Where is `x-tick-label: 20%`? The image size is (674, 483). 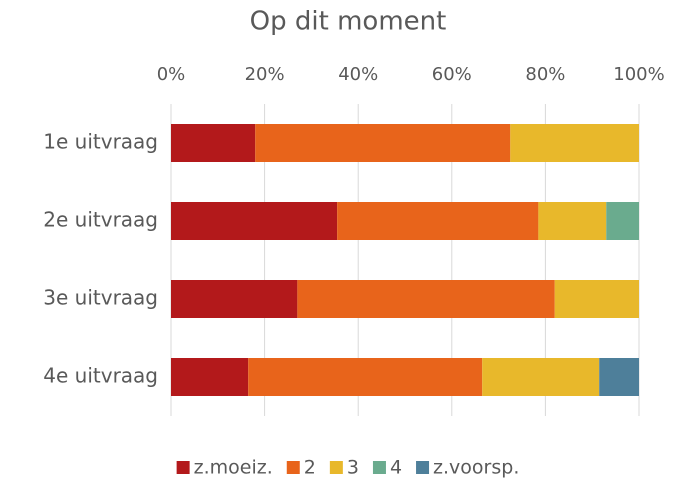
x-tick-label: 20% is located at coordinates (265, 74).